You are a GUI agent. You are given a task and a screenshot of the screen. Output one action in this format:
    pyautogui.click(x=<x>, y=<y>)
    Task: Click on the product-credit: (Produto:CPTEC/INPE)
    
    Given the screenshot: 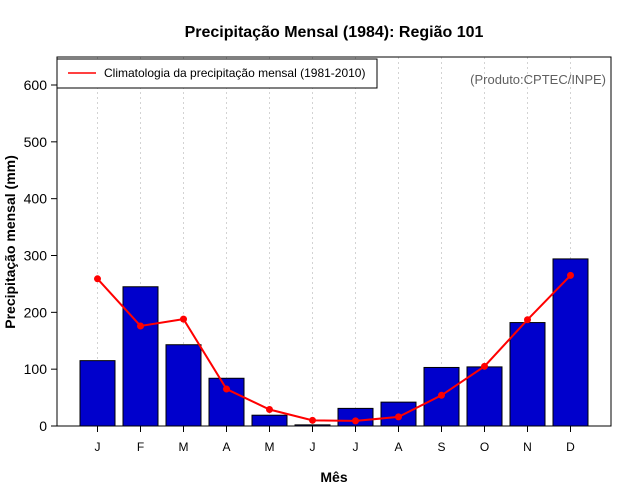 What is the action you would take?
    pyautogui.click(x=538, y=79)
    